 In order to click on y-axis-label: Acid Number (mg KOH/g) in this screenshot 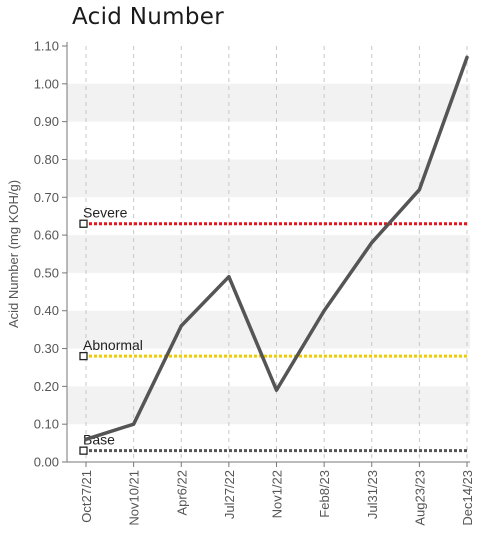, I will do `click(13, 254)`.